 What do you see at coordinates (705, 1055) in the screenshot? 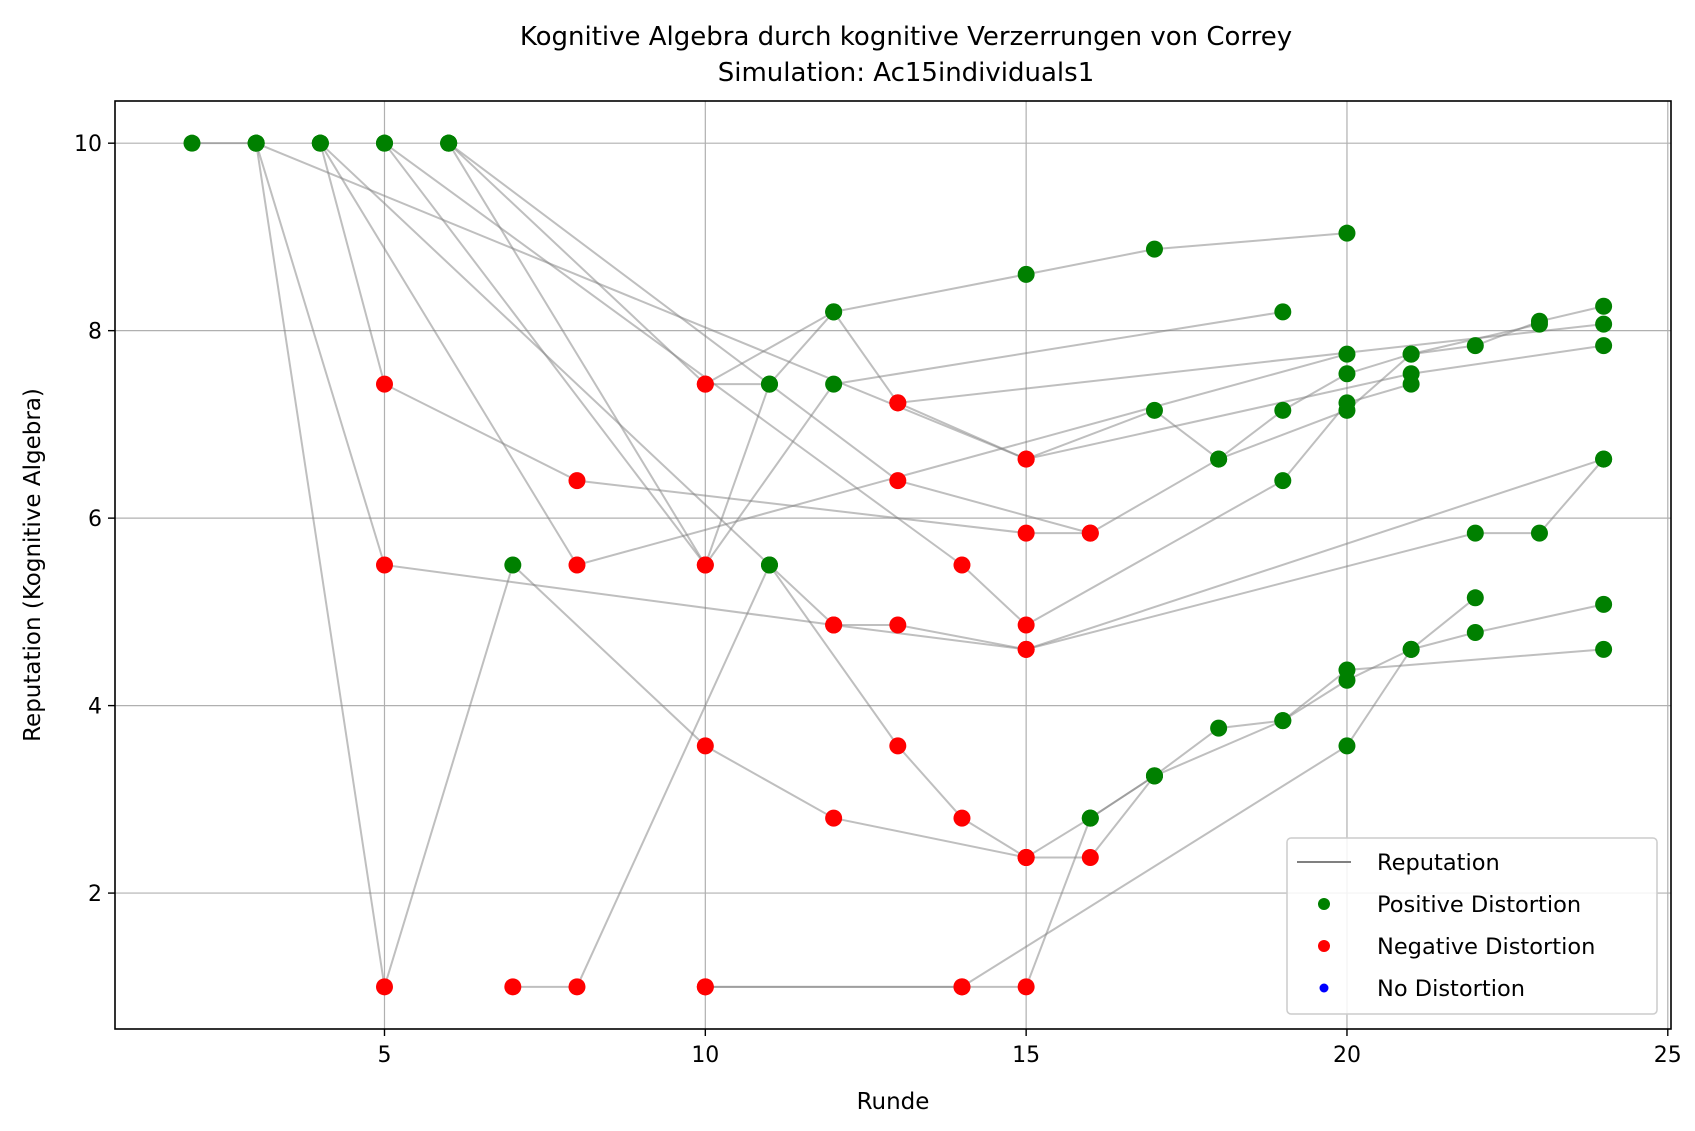
I see `x-tick-label-10: 10` at bounding box center [705, 1055].